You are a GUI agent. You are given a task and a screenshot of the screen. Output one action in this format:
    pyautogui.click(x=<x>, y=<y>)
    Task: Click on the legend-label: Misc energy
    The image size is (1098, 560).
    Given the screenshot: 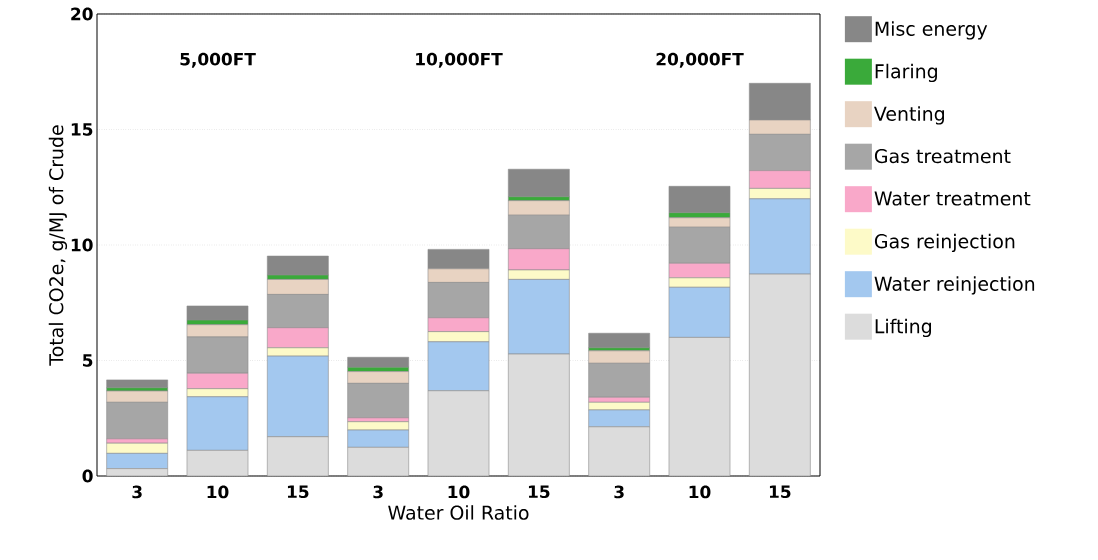 What is the action you would take?
    pyautogui.click(x=931, y=30)
    